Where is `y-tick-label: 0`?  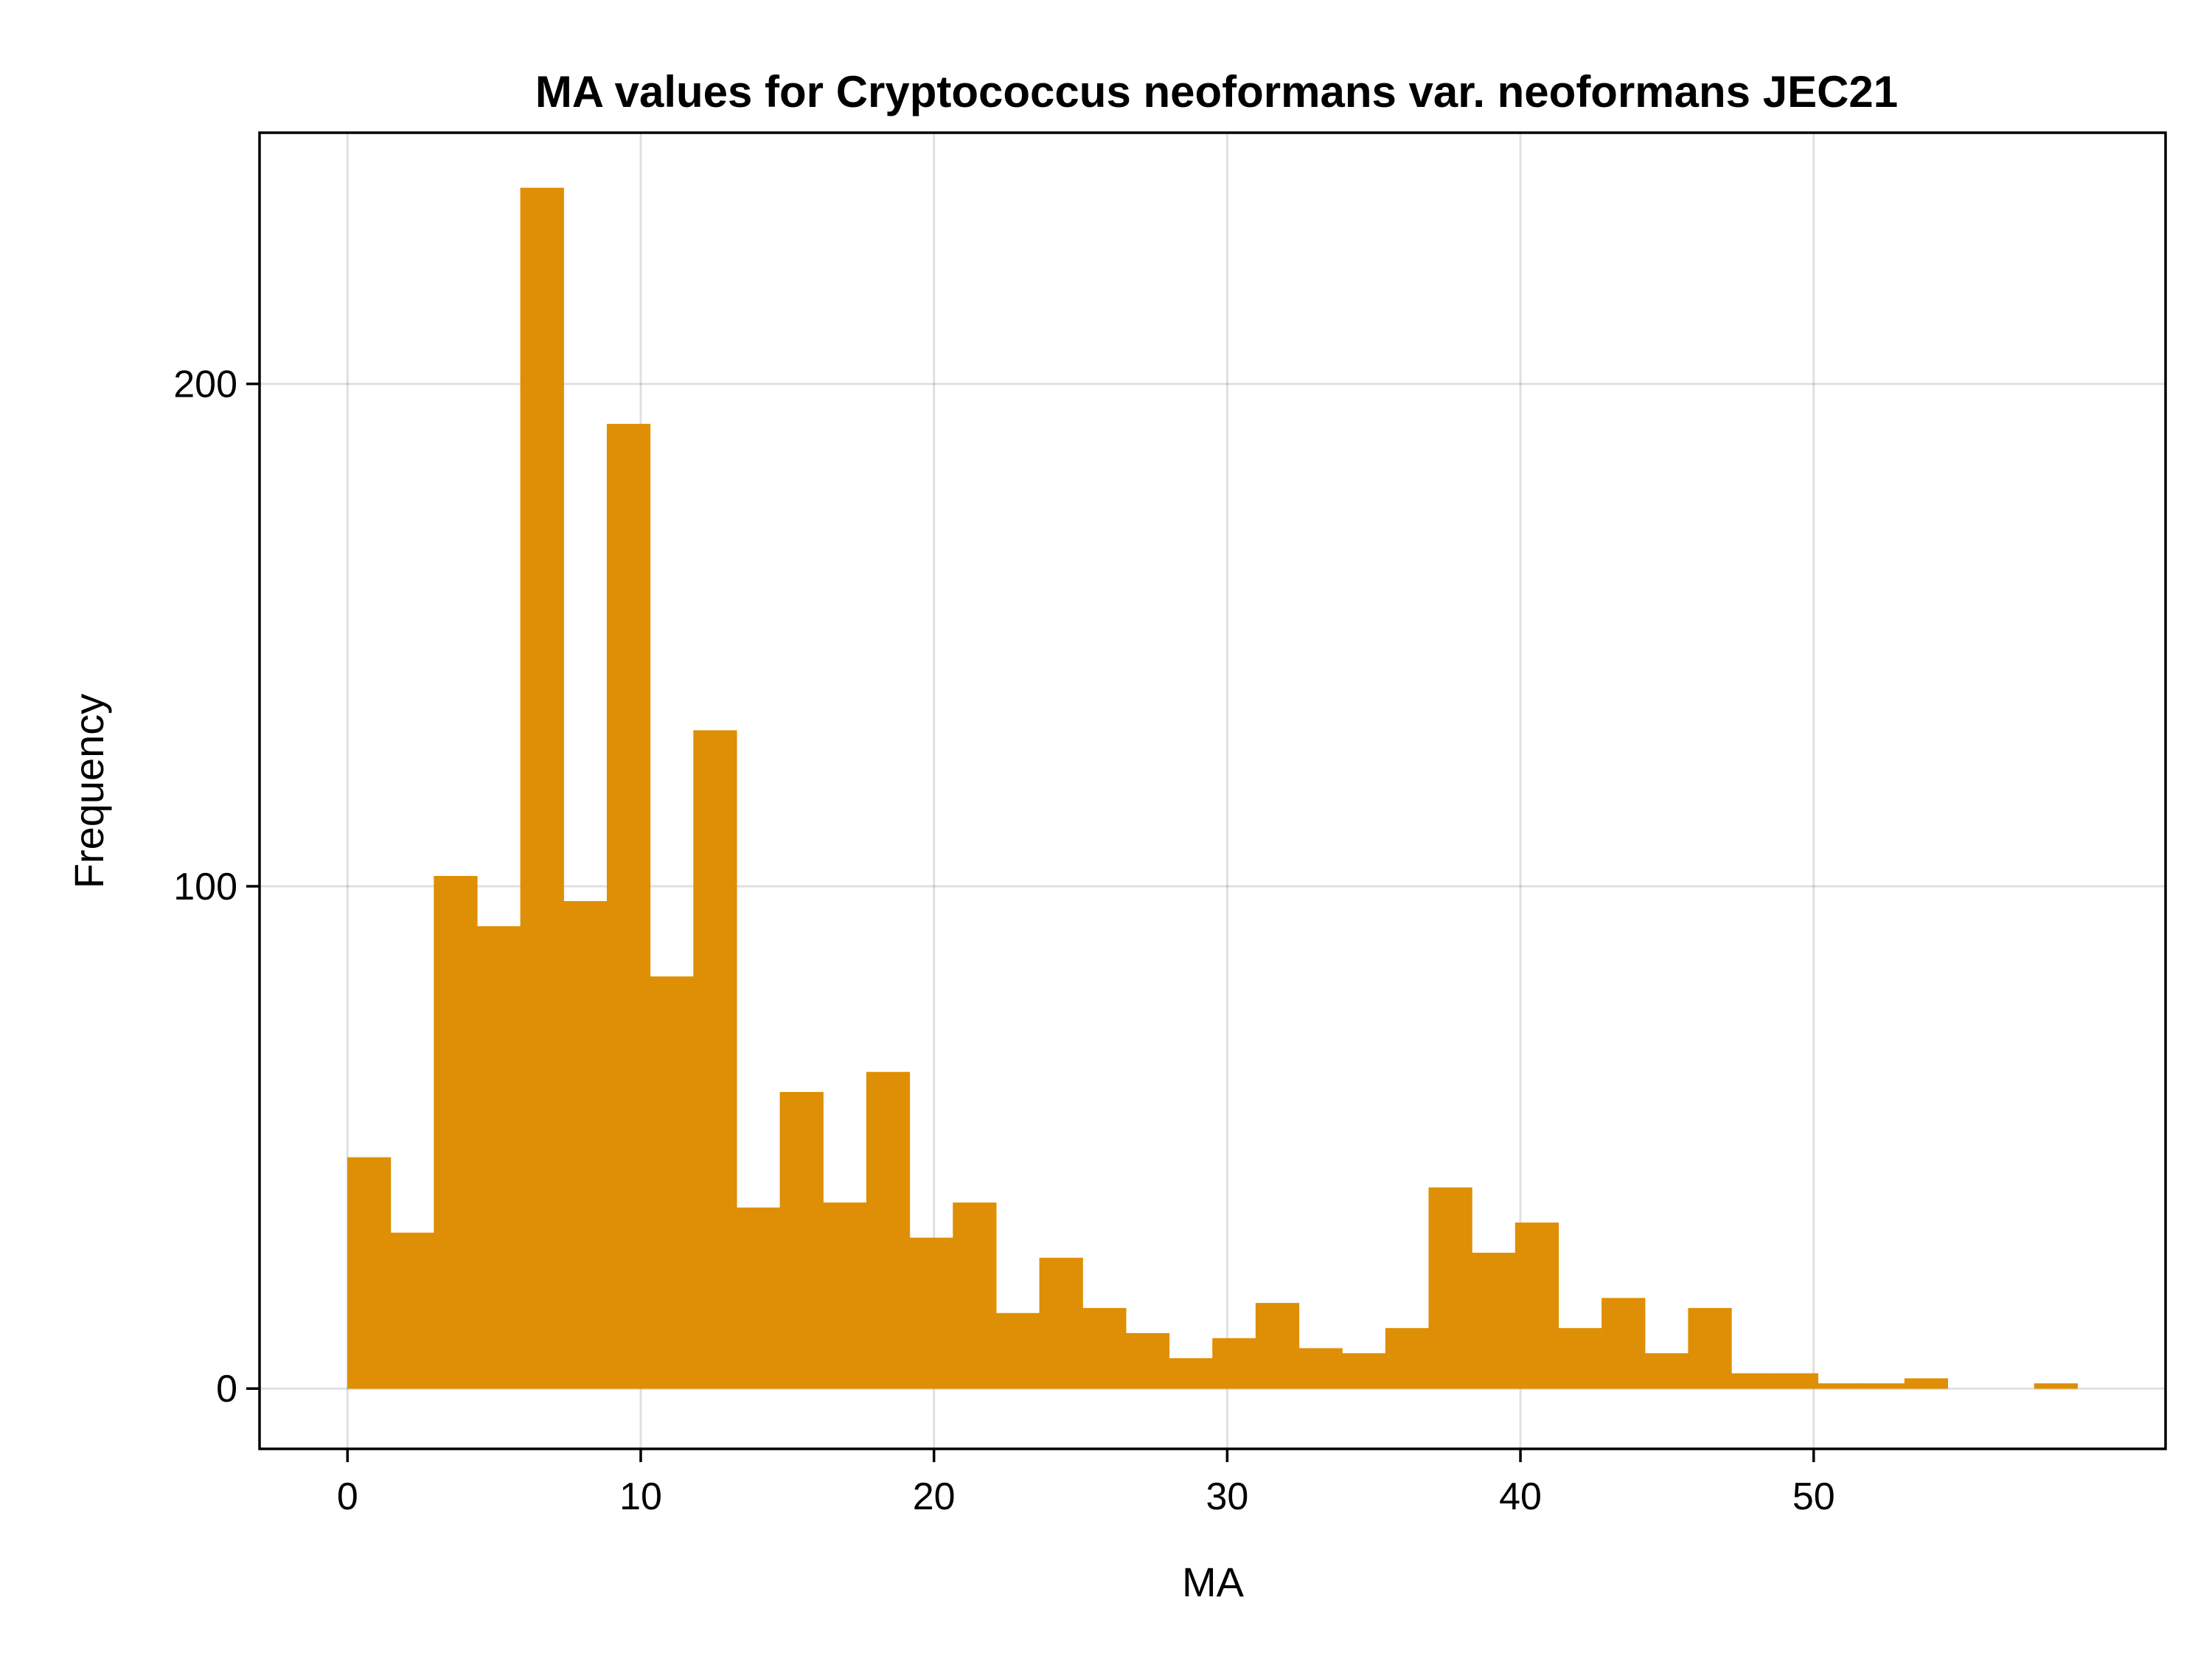
y-tick-label: 0 is located at coordinates (226, 1389).